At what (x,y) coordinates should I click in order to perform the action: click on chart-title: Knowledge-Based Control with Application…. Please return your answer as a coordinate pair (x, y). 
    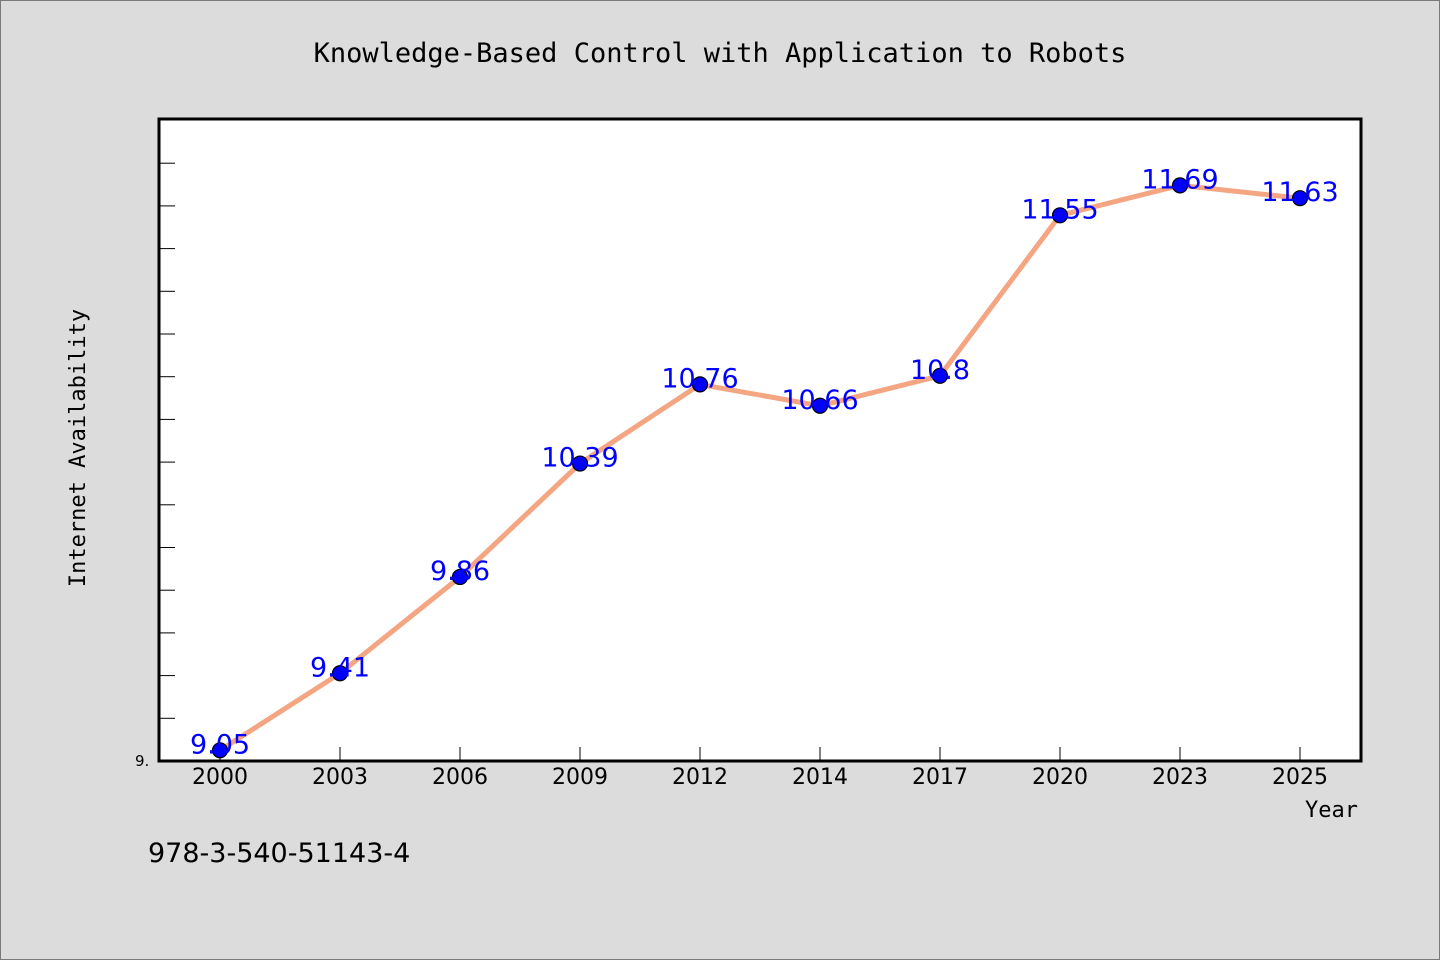
    Looking at the image, I should click on (720, 53).